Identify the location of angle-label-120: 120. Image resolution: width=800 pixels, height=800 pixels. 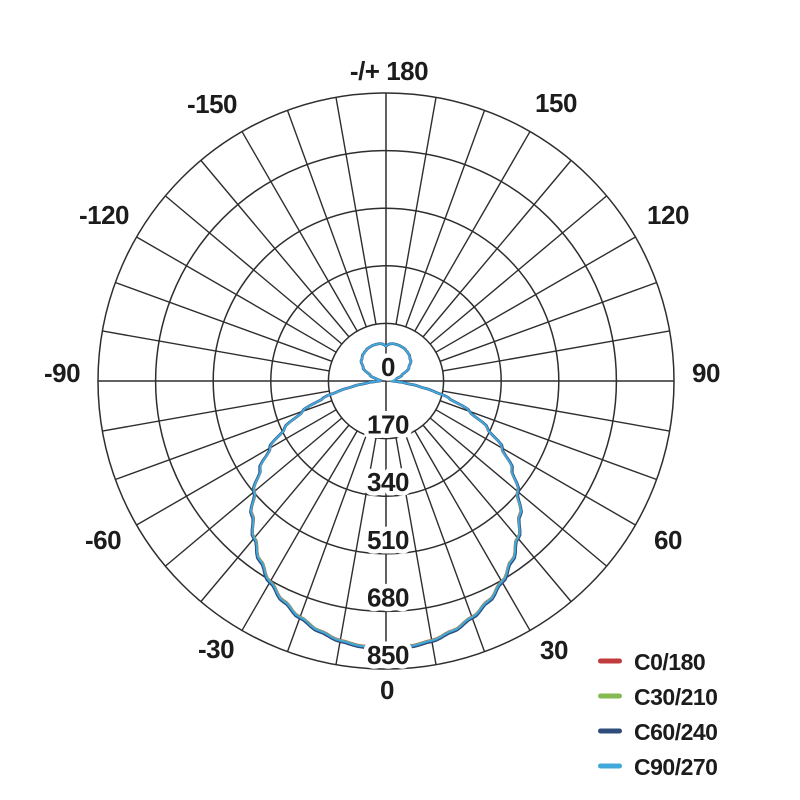
(668, 215).